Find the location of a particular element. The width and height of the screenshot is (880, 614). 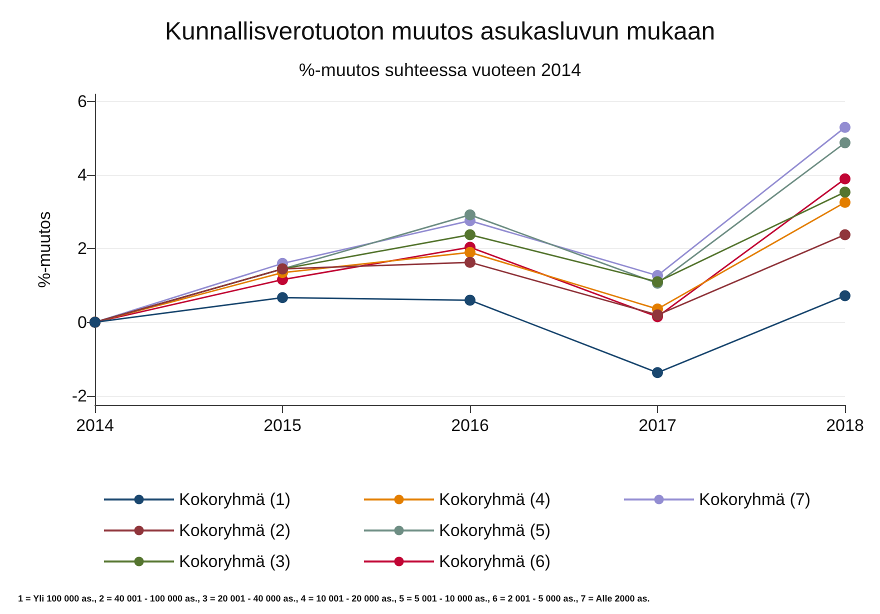

x-tick-label: 2015 is located at coordinates (283, 425).